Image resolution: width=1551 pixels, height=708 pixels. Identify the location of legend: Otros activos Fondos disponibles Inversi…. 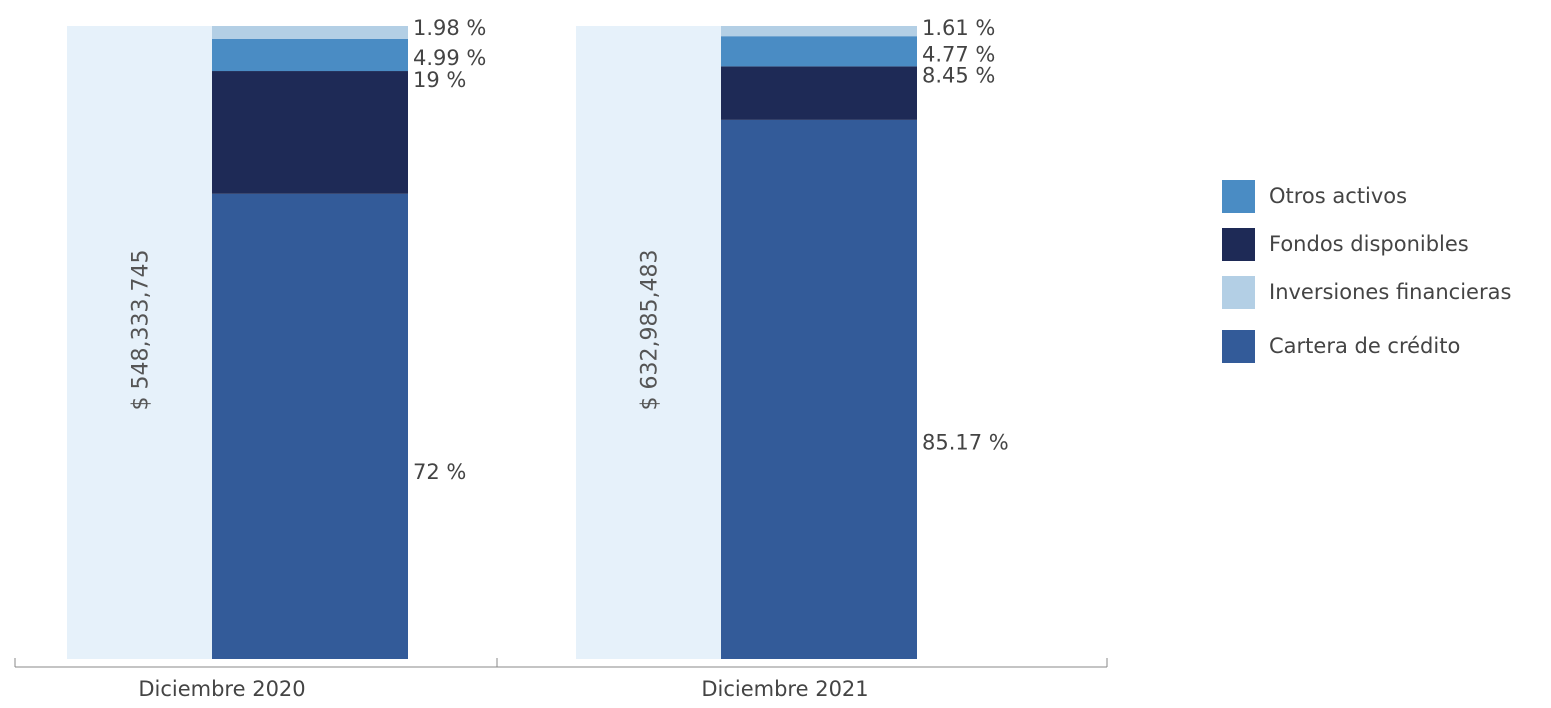
(1366, 271).